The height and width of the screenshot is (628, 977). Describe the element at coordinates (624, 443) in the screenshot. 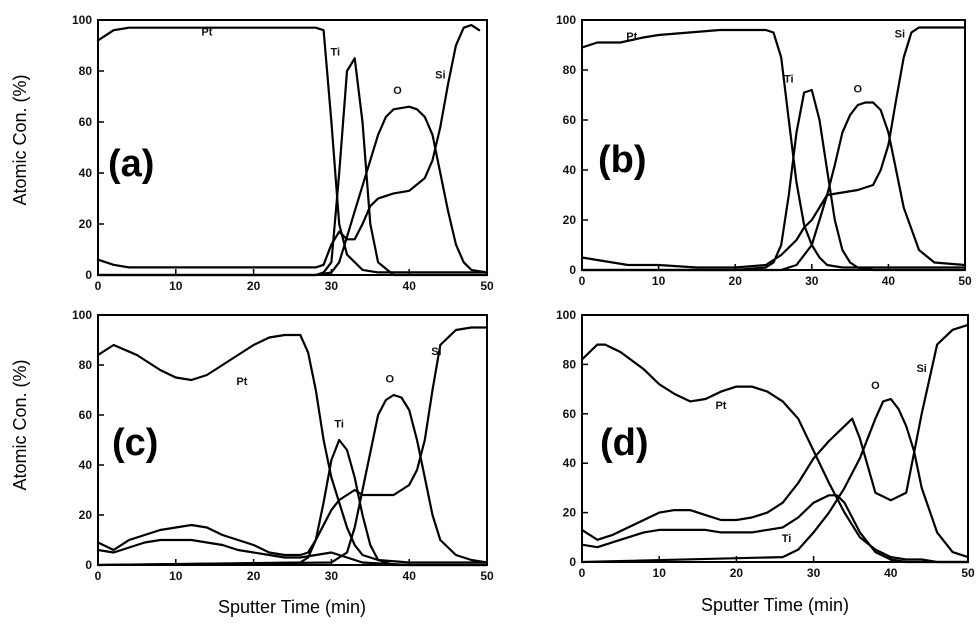

I see `panel-label: (d)` at that location.